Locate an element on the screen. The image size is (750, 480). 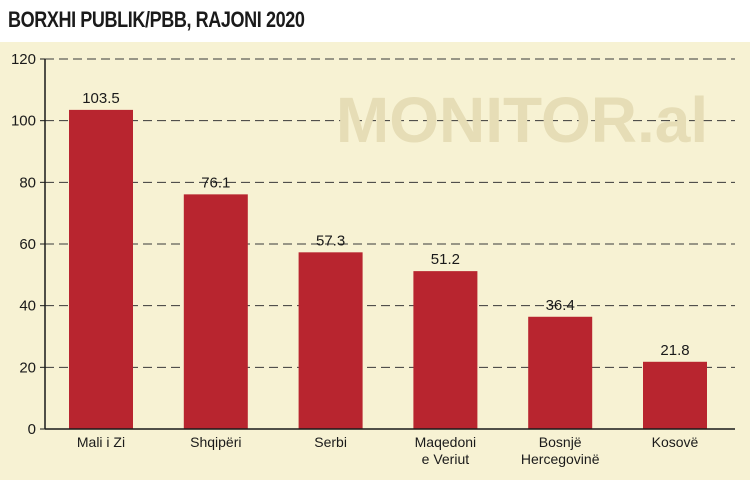
x-tick-label: Mali i Zi is located at coordinates (101, 442).